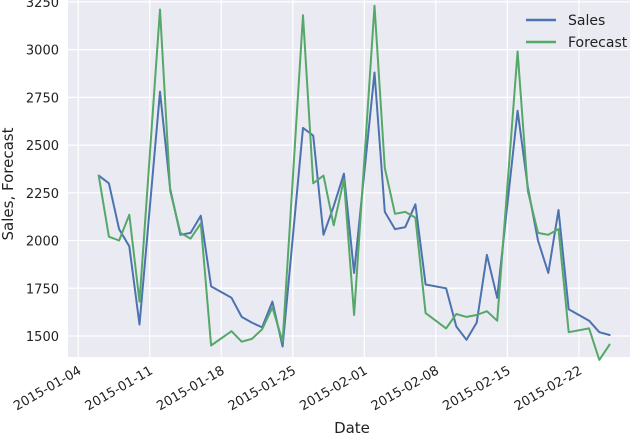  I want to click on y-tick-label: 2000, so click(42, 242).